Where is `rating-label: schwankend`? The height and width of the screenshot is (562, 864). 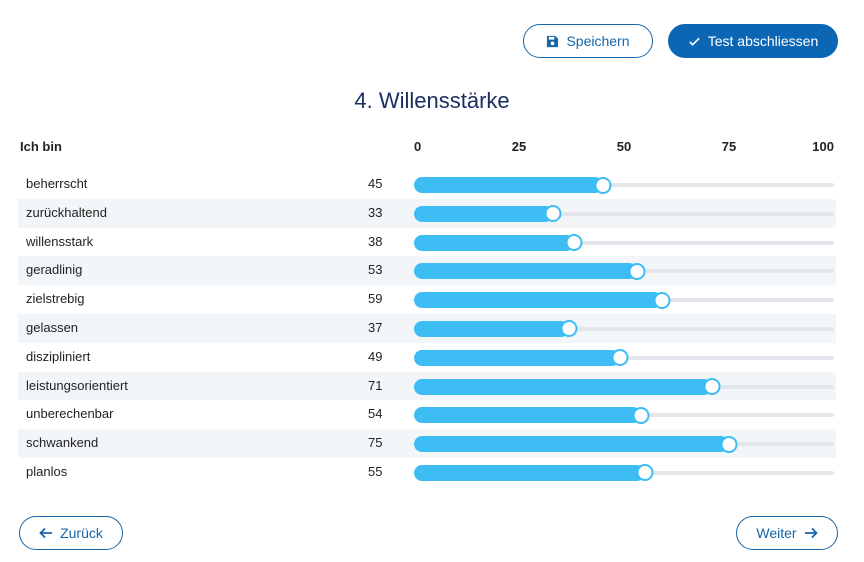
rating-label: schwankend is located at coordinates (62, 443).